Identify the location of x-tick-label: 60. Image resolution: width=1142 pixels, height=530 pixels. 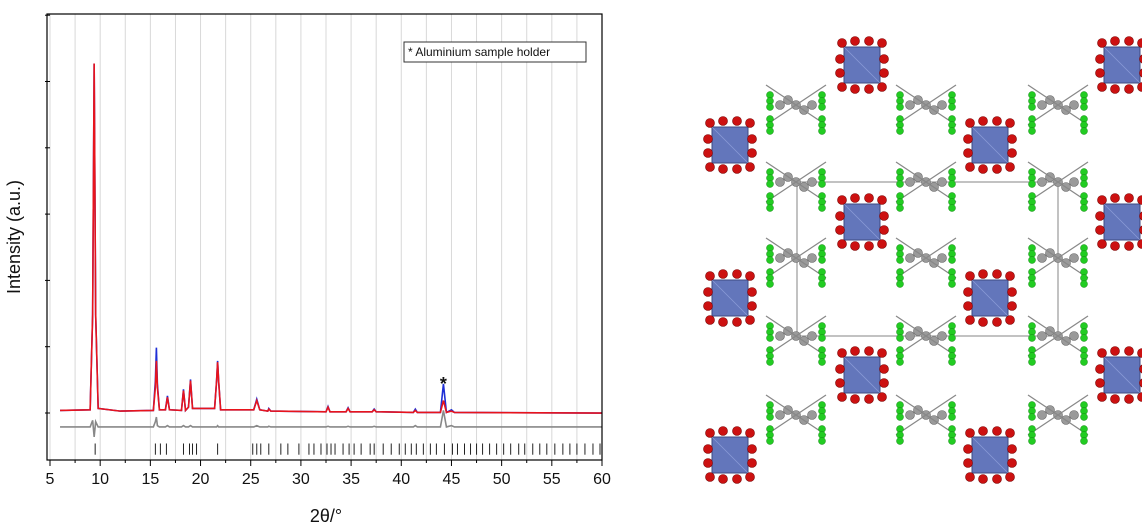
(602, 479).